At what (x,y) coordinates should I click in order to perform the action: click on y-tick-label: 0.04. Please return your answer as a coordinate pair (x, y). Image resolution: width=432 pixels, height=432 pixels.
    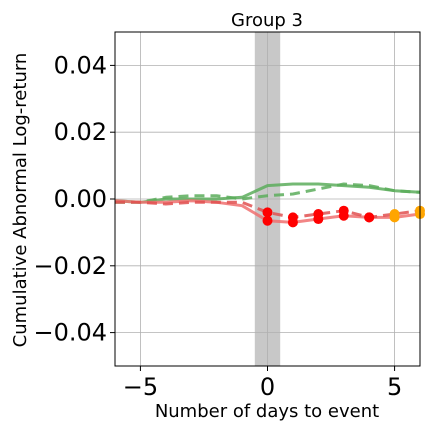
    Looking at the image, I should click on (80, 65).